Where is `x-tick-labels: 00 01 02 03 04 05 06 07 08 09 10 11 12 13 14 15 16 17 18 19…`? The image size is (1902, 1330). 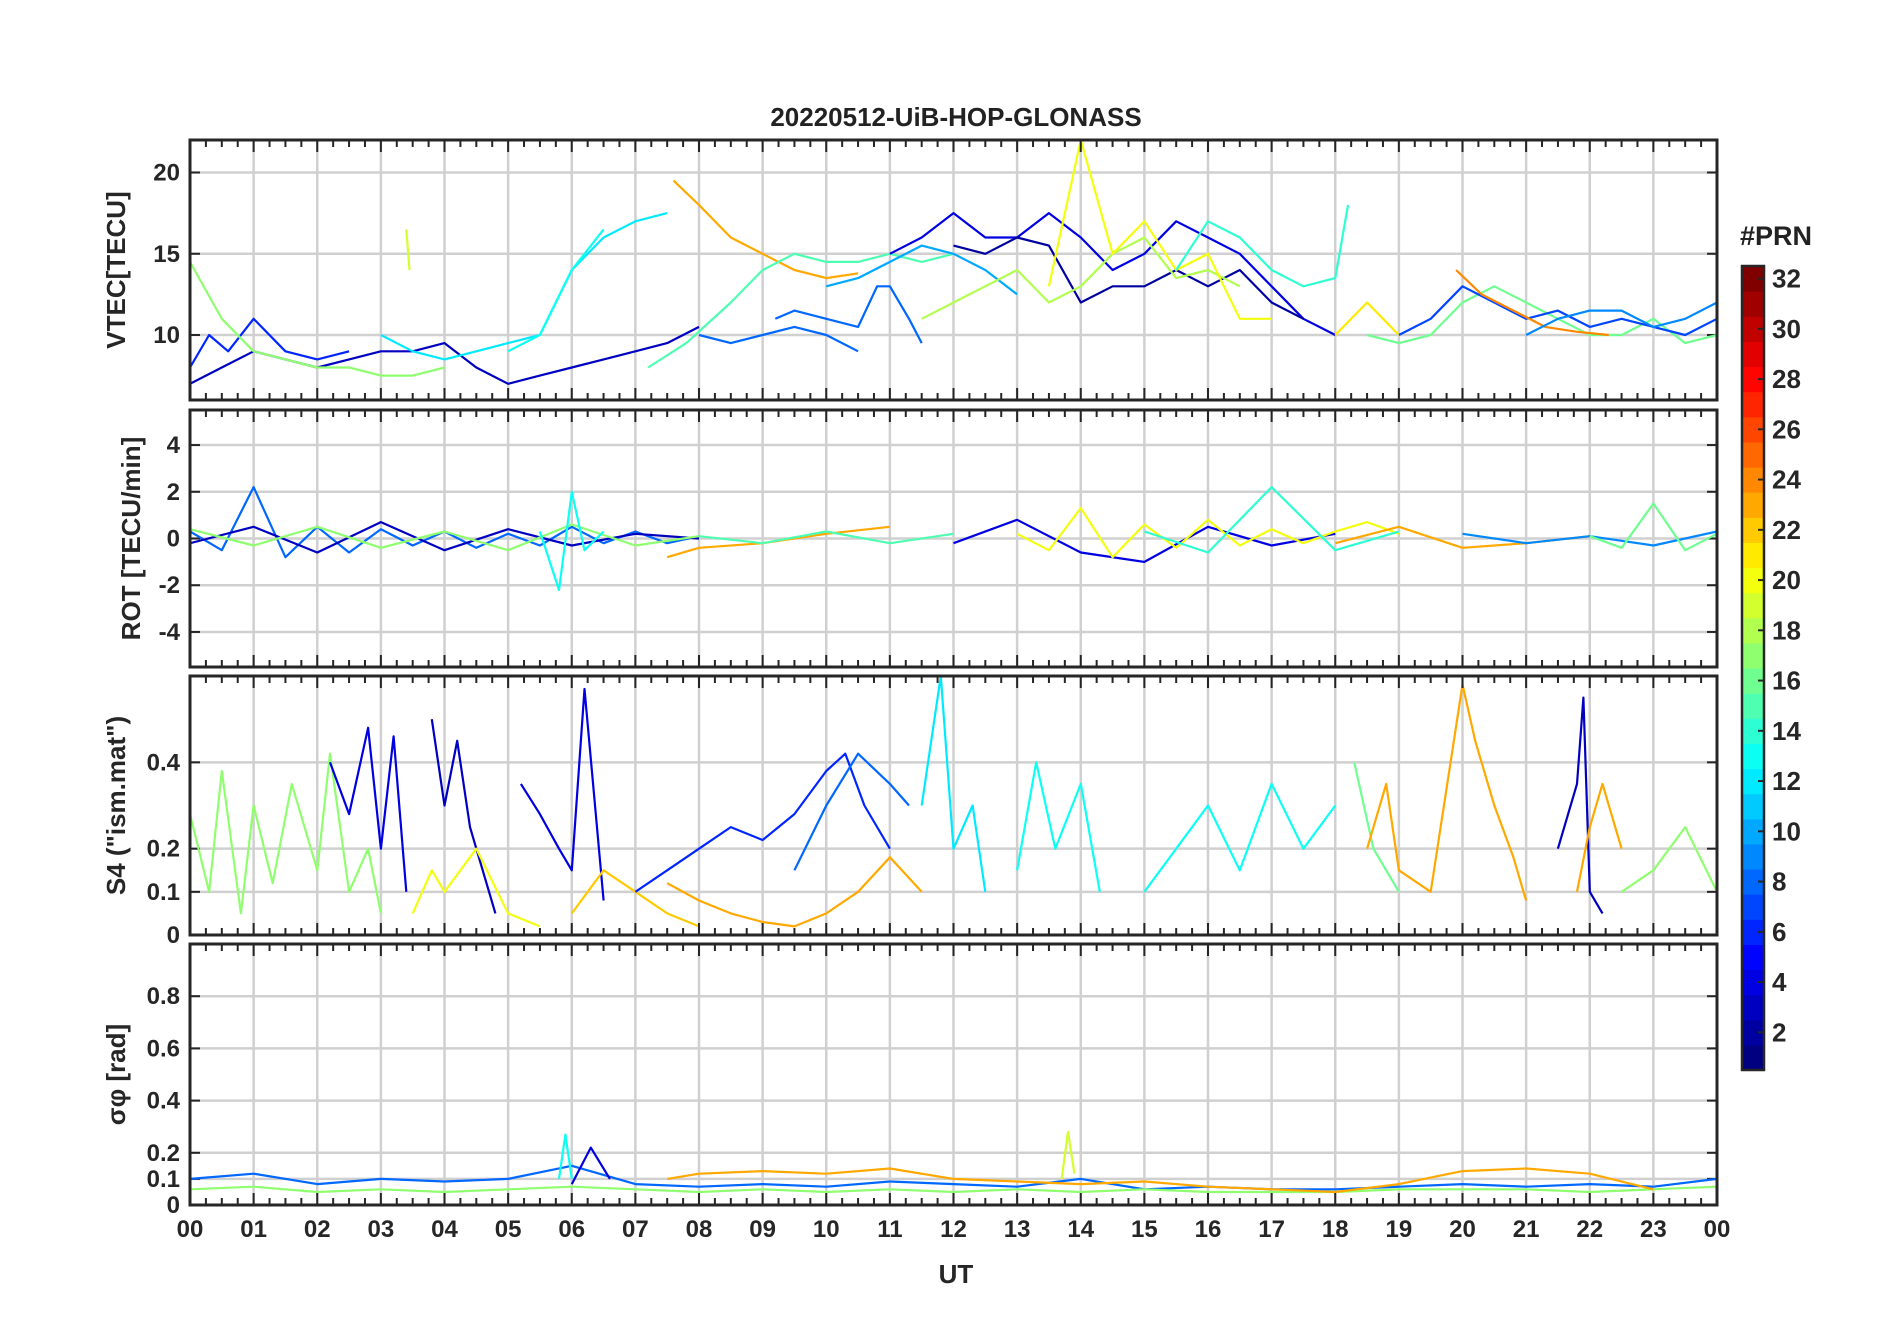 x-tick-labels: 00 01 02 03 04 05 06 07 08 09 10 11 12 13 14 15 16 17 18 19… is located at coordinates (954, 1229).